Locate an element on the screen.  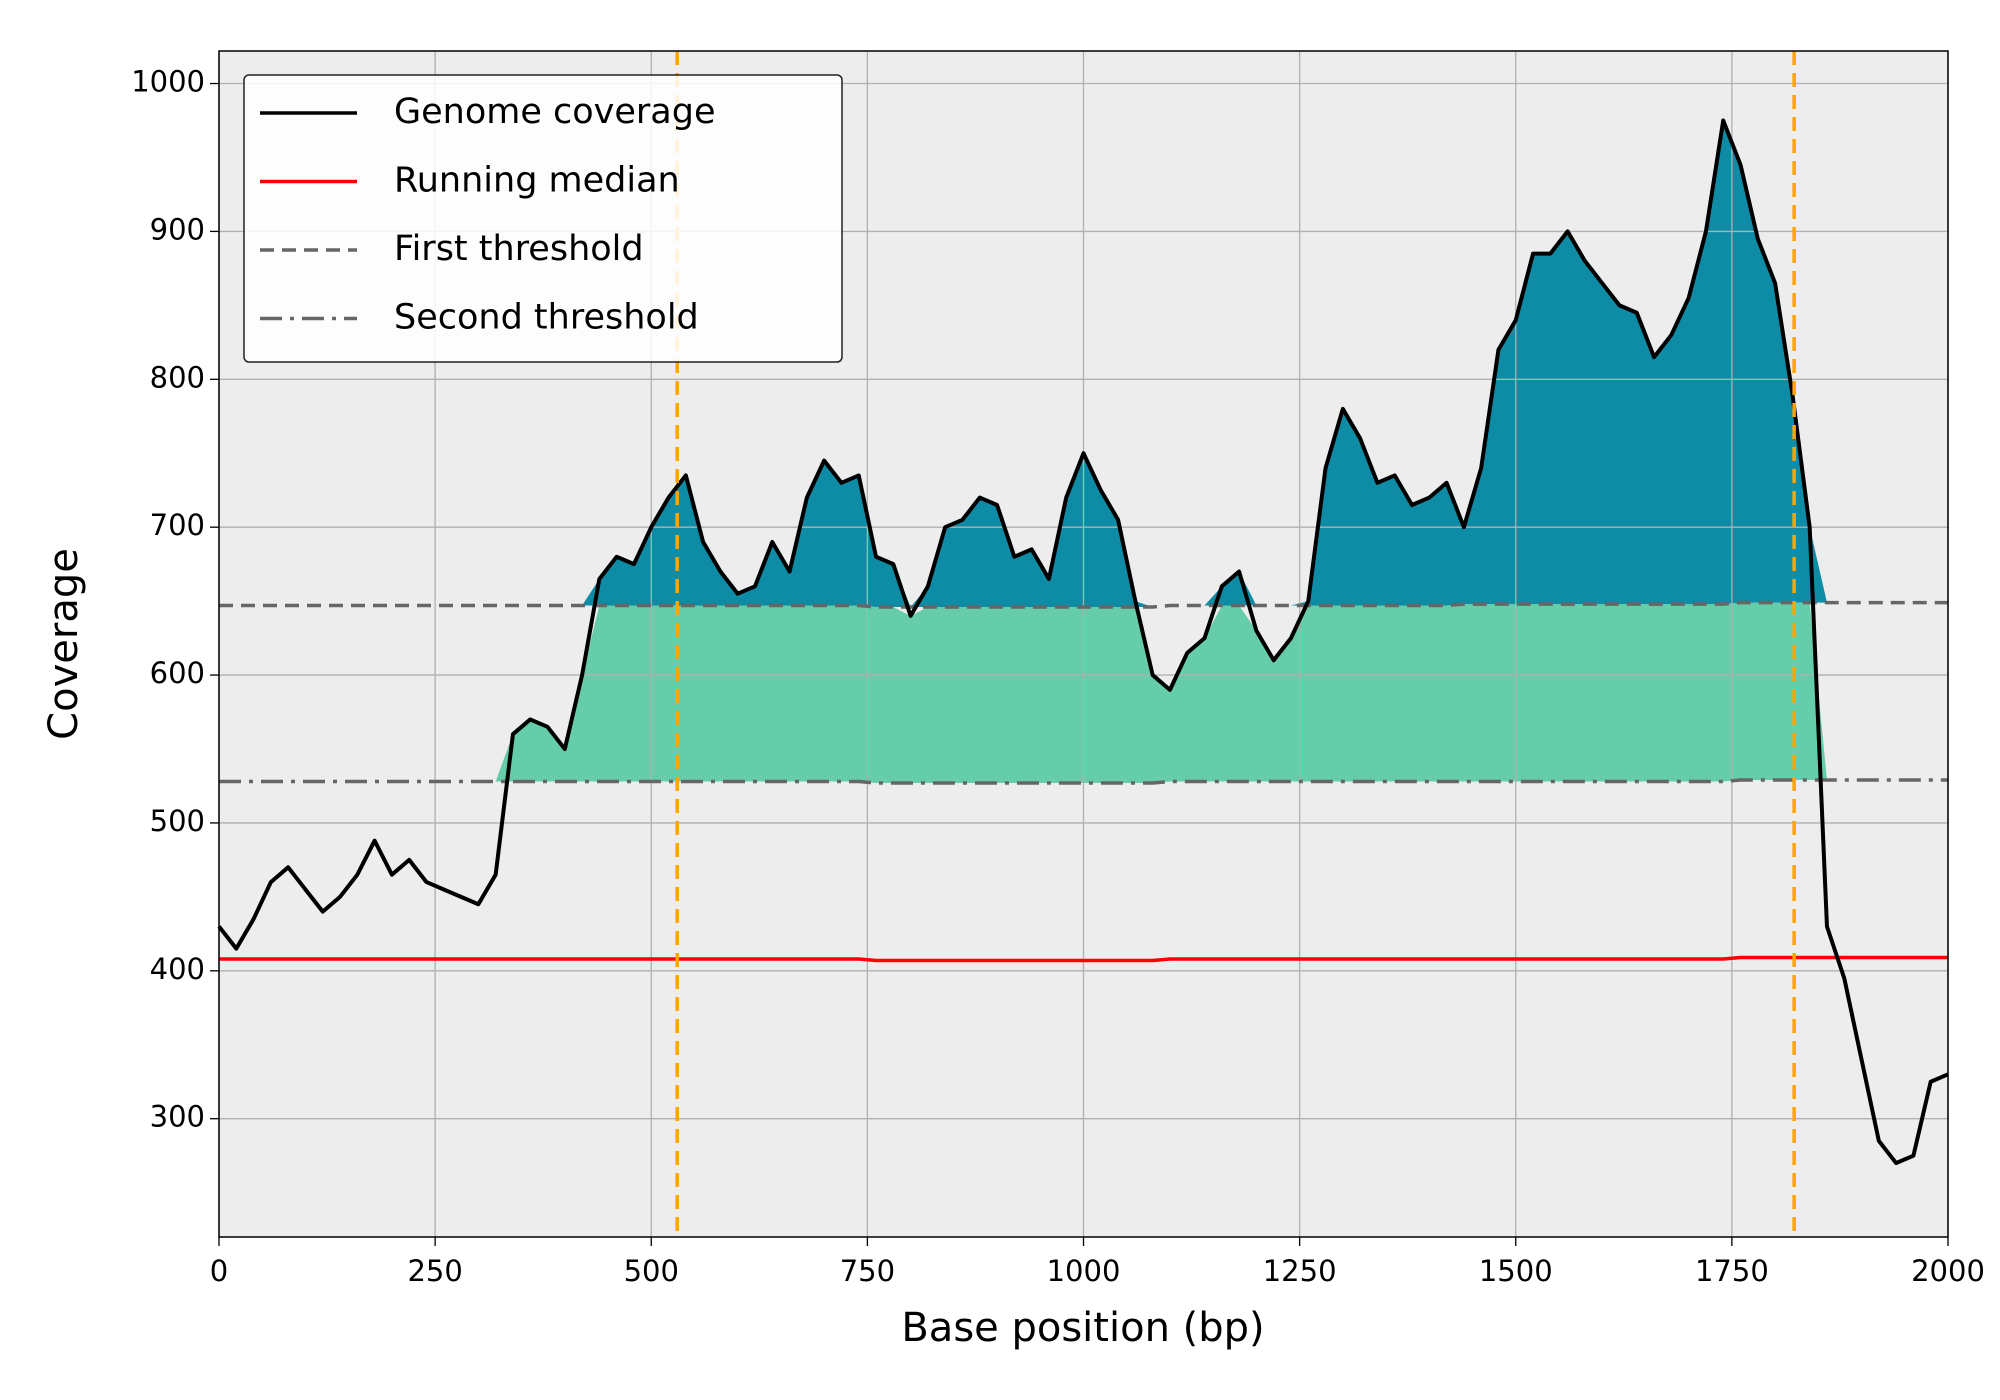
y-tick-label: 600 is located at coordinates (177, 673).